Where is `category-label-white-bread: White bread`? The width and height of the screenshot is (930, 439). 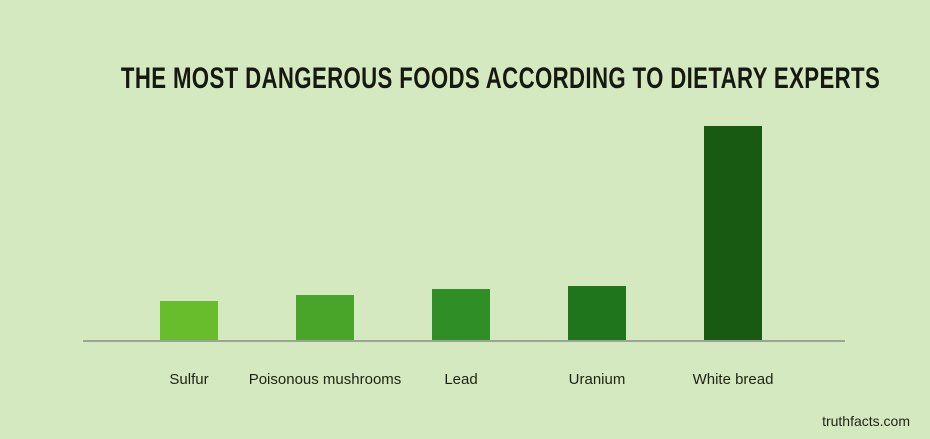
category-label-white-bread: White bread is located at coordinates (733, 379).